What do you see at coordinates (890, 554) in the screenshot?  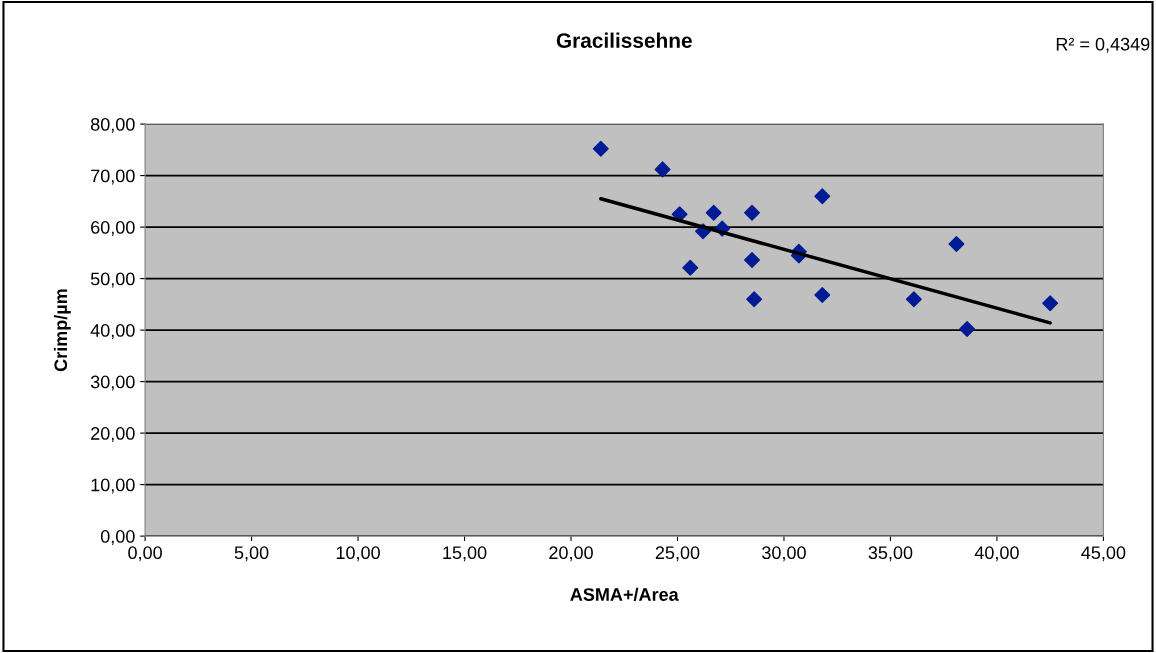 I see `x-tick-label: 35,00` at bounding box center [890, 554].